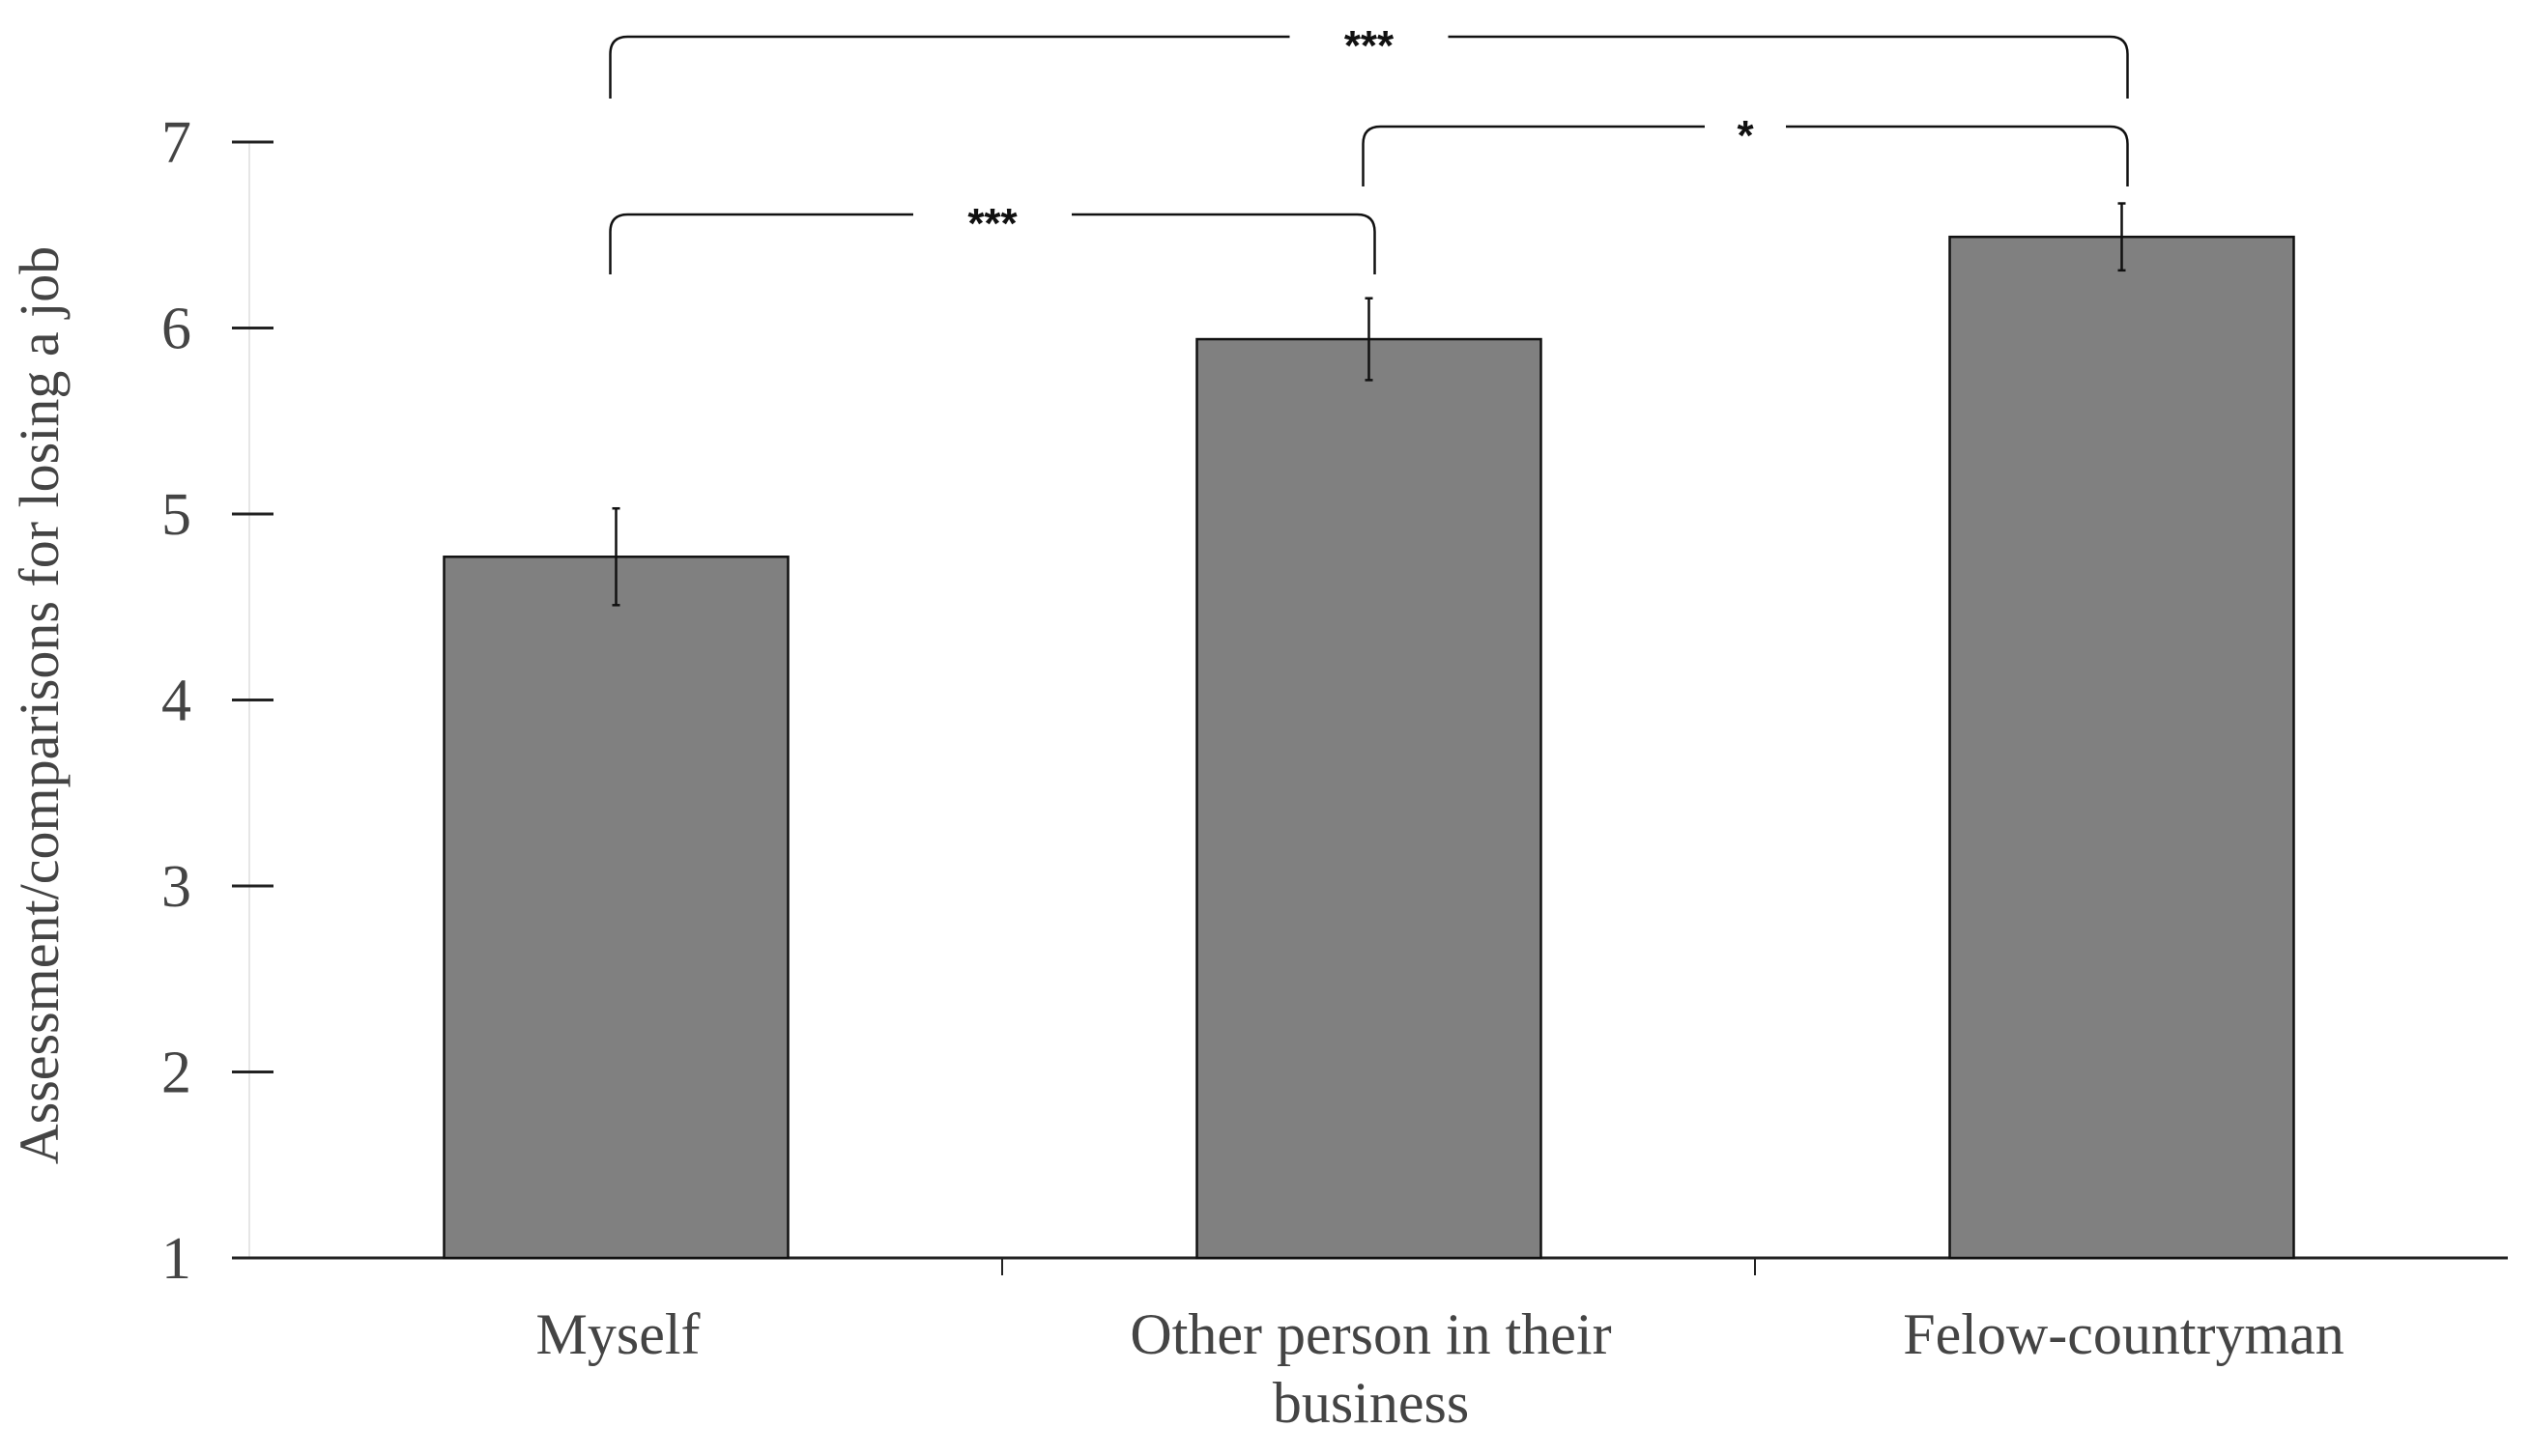 The image size is (2531, 1456). Describe the element at coordinates (176, 1259) in the screenshot. I see `y-tick-label: 1` at that location.